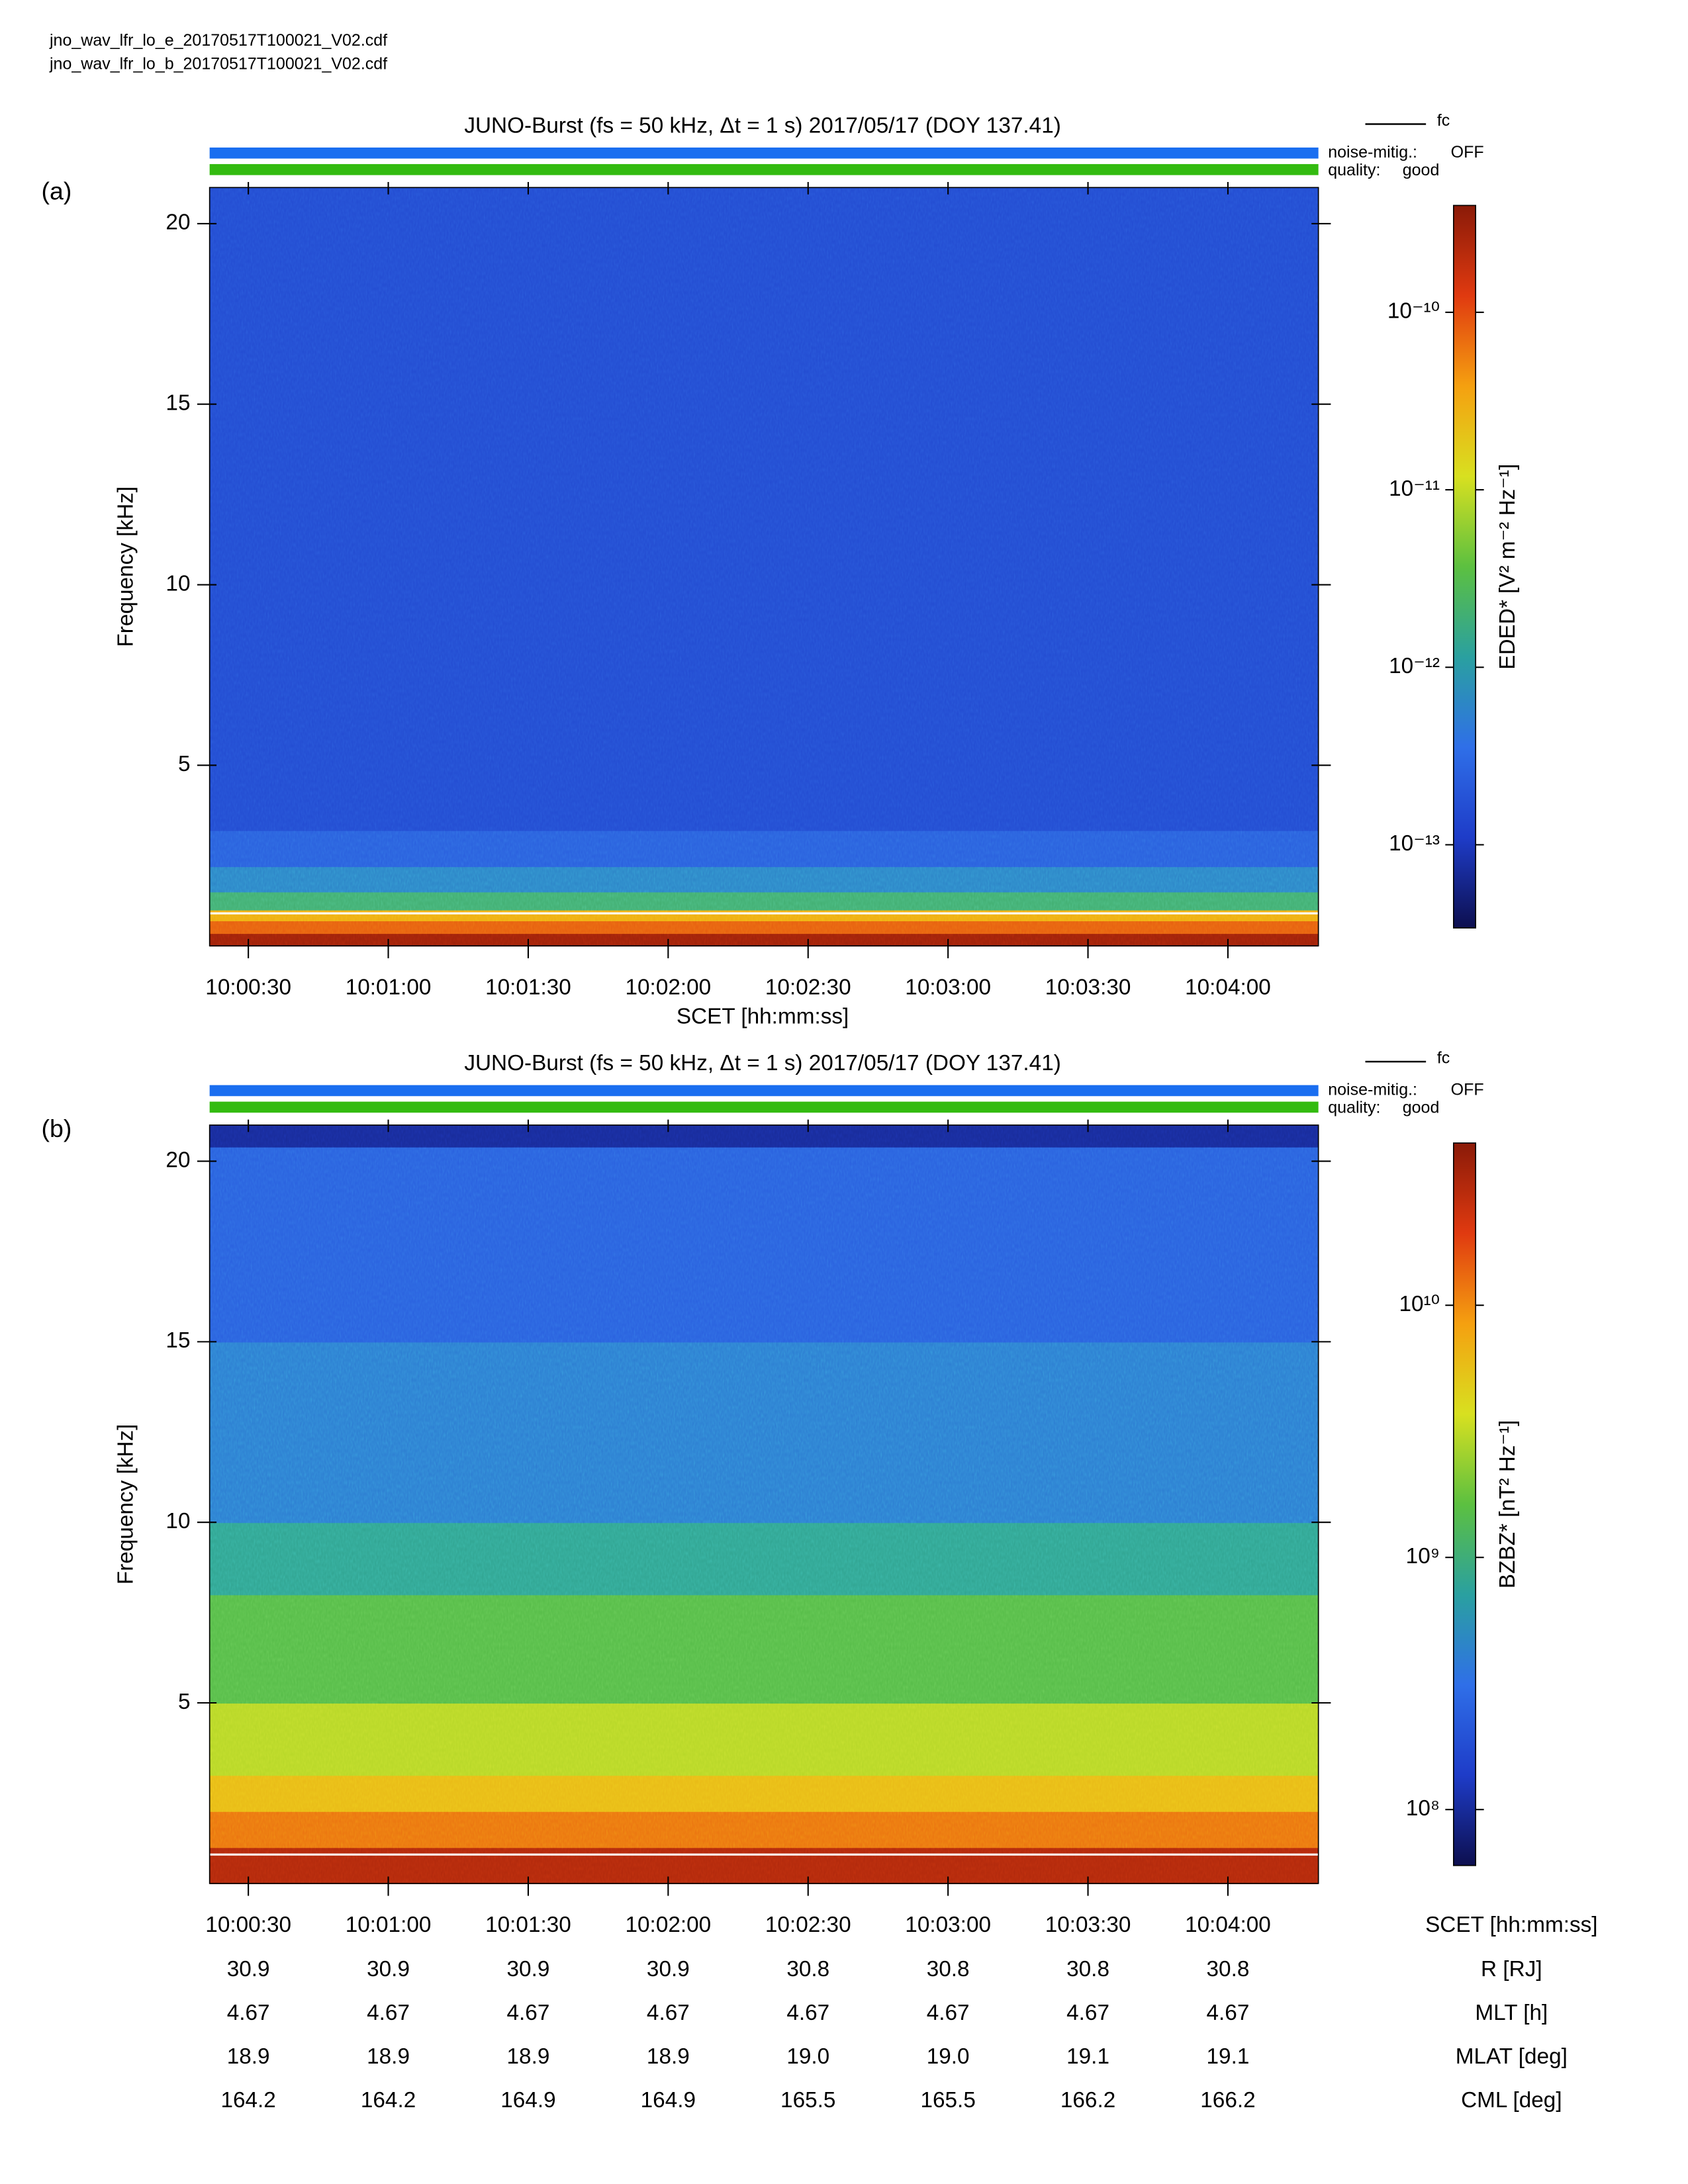 The height and width of the screenshot is (2184, 1688). Describe the element at coordinates (1413, 311) in the screenshot. I see `colorbar-tick-label: 10⁻¹⁰` at that location.